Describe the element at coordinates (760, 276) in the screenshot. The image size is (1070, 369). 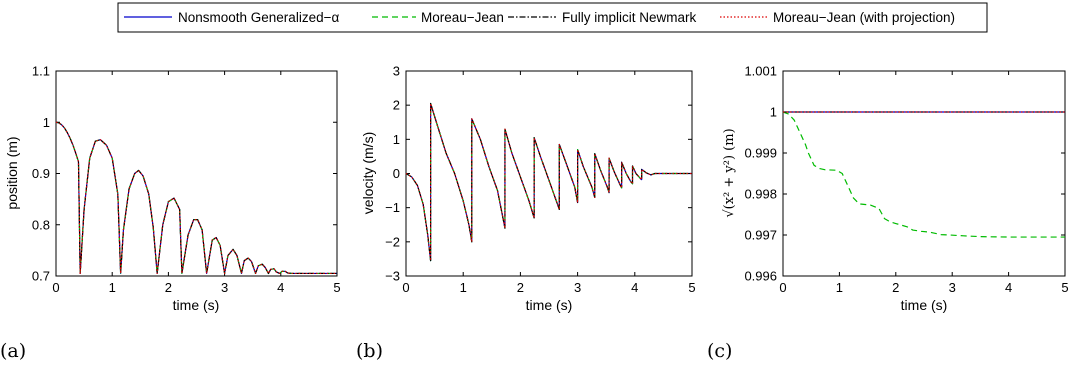
I see `y-tick-label: 0.996` at that location.